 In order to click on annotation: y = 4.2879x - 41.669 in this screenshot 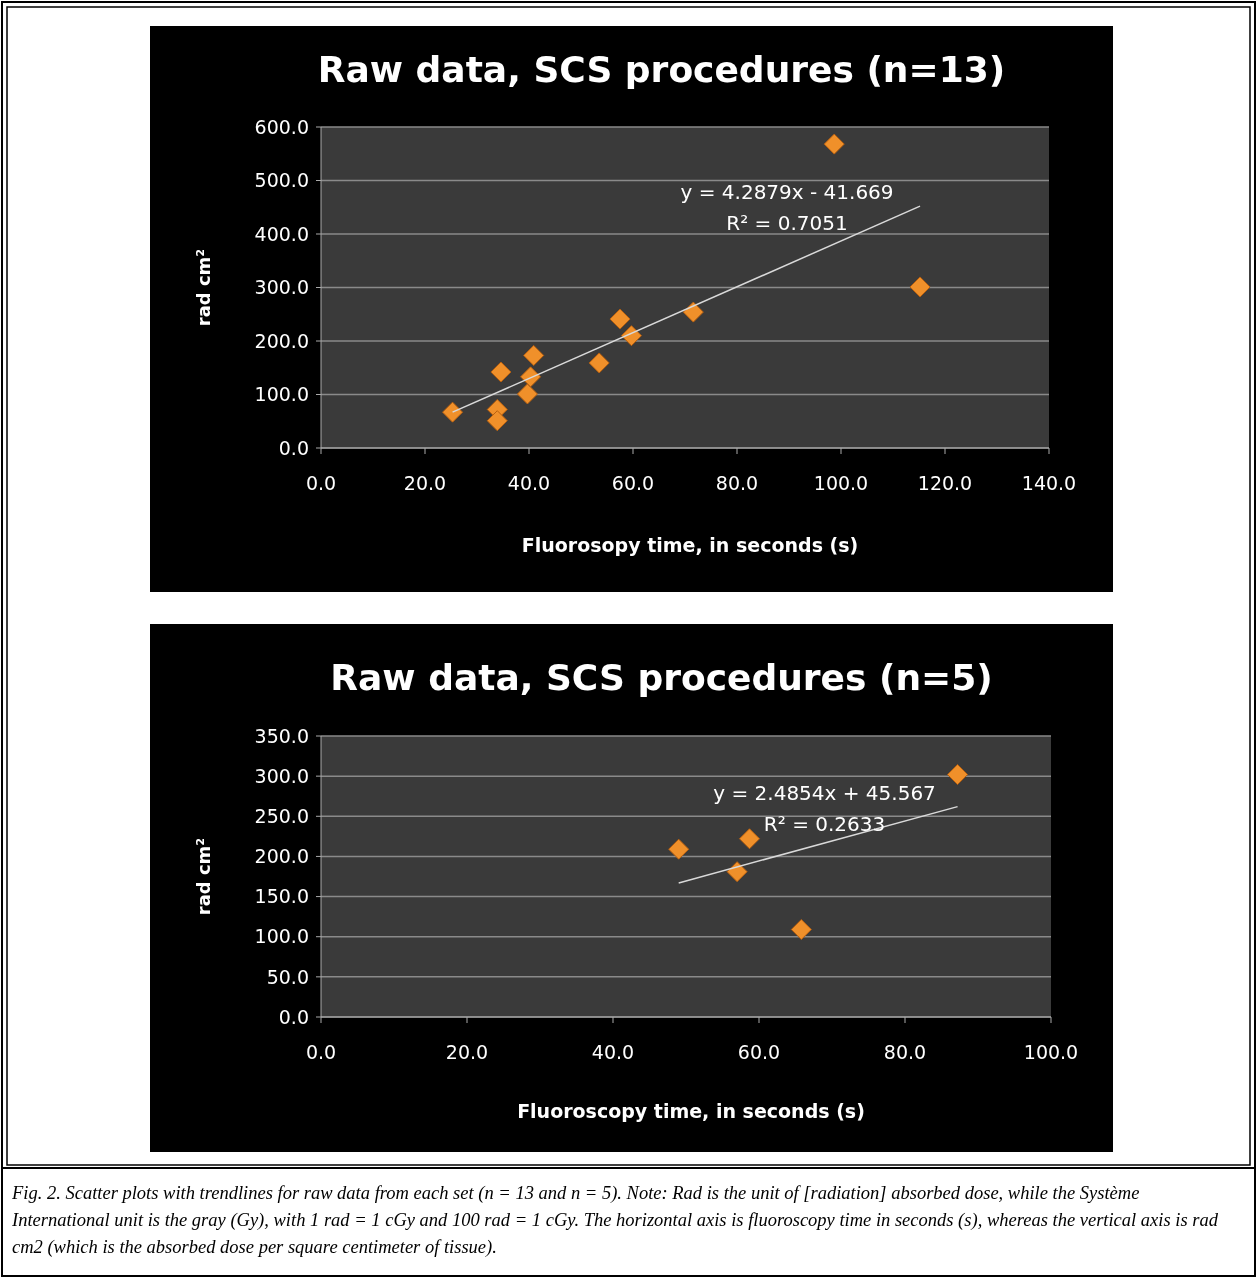, I will do `click(787, 192)`.